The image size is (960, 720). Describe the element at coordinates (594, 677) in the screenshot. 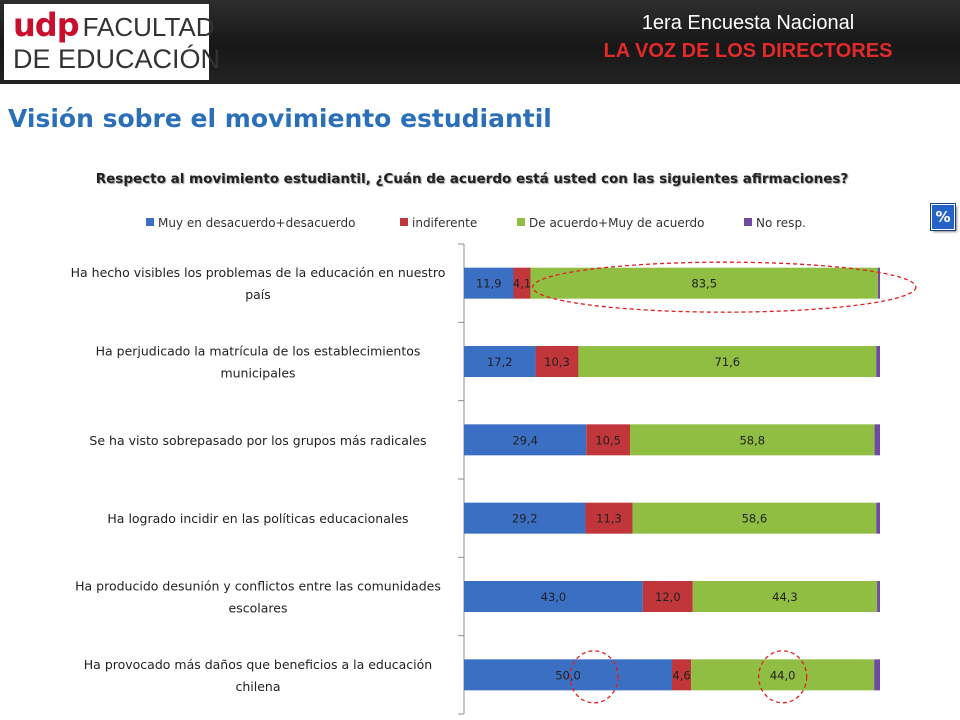

I see `highlight-ellipse-disagree-row6` at that location.